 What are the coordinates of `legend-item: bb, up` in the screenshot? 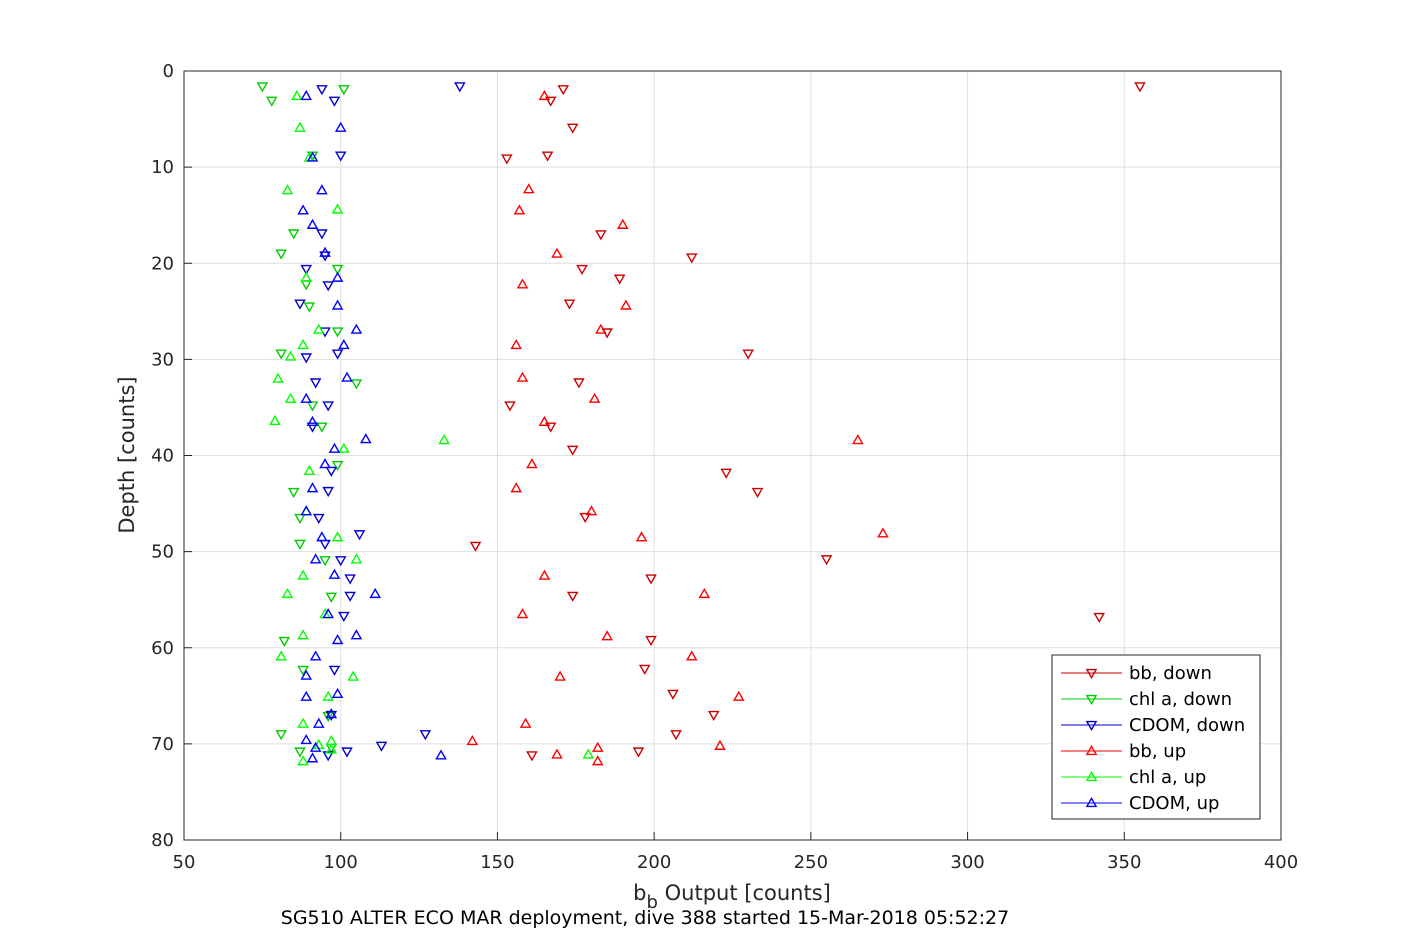 It's located at (1123, 751).